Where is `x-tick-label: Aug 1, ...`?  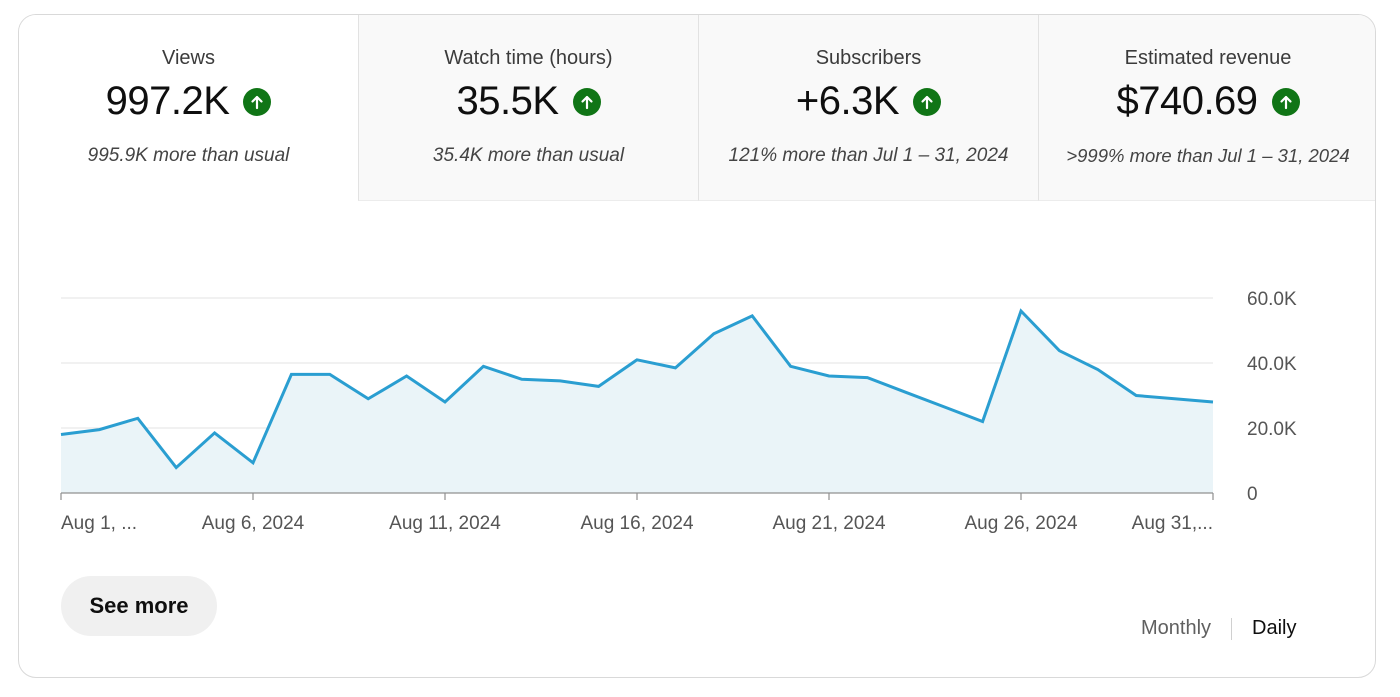 x-tick-label: Aug 1, ... is located at coordinates (99, 523).